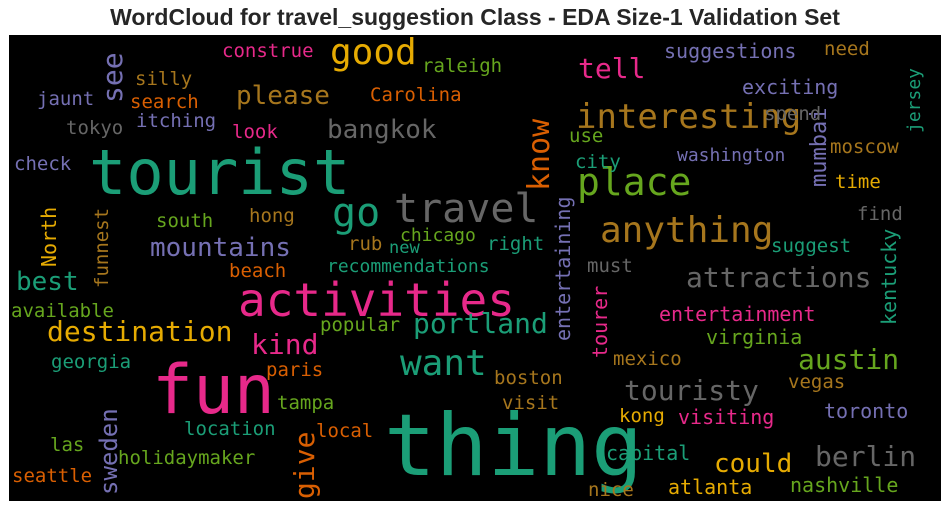 The height and width of the screenshot is (511, 950). I want to click on word-paris: paris, so click(295, 370).